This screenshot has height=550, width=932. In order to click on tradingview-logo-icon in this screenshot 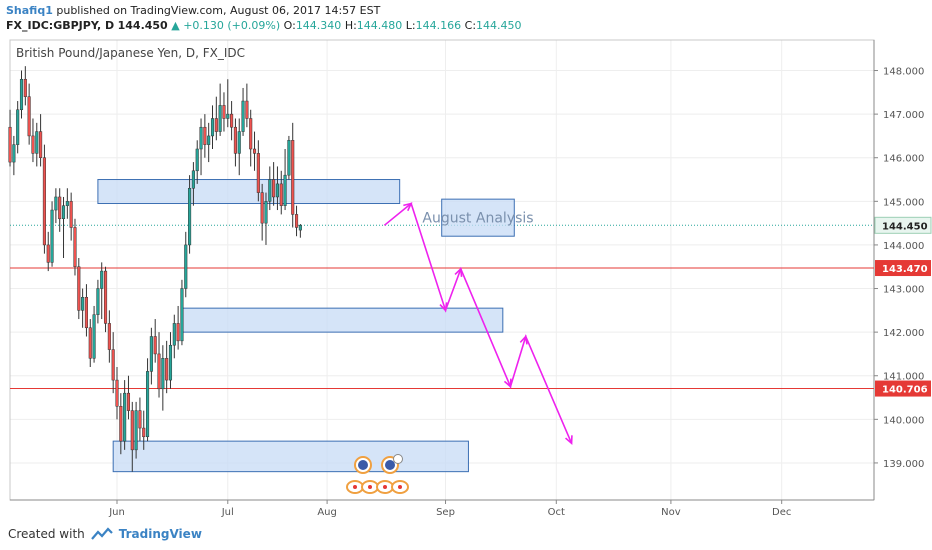, I will do `click(101, 533)`.